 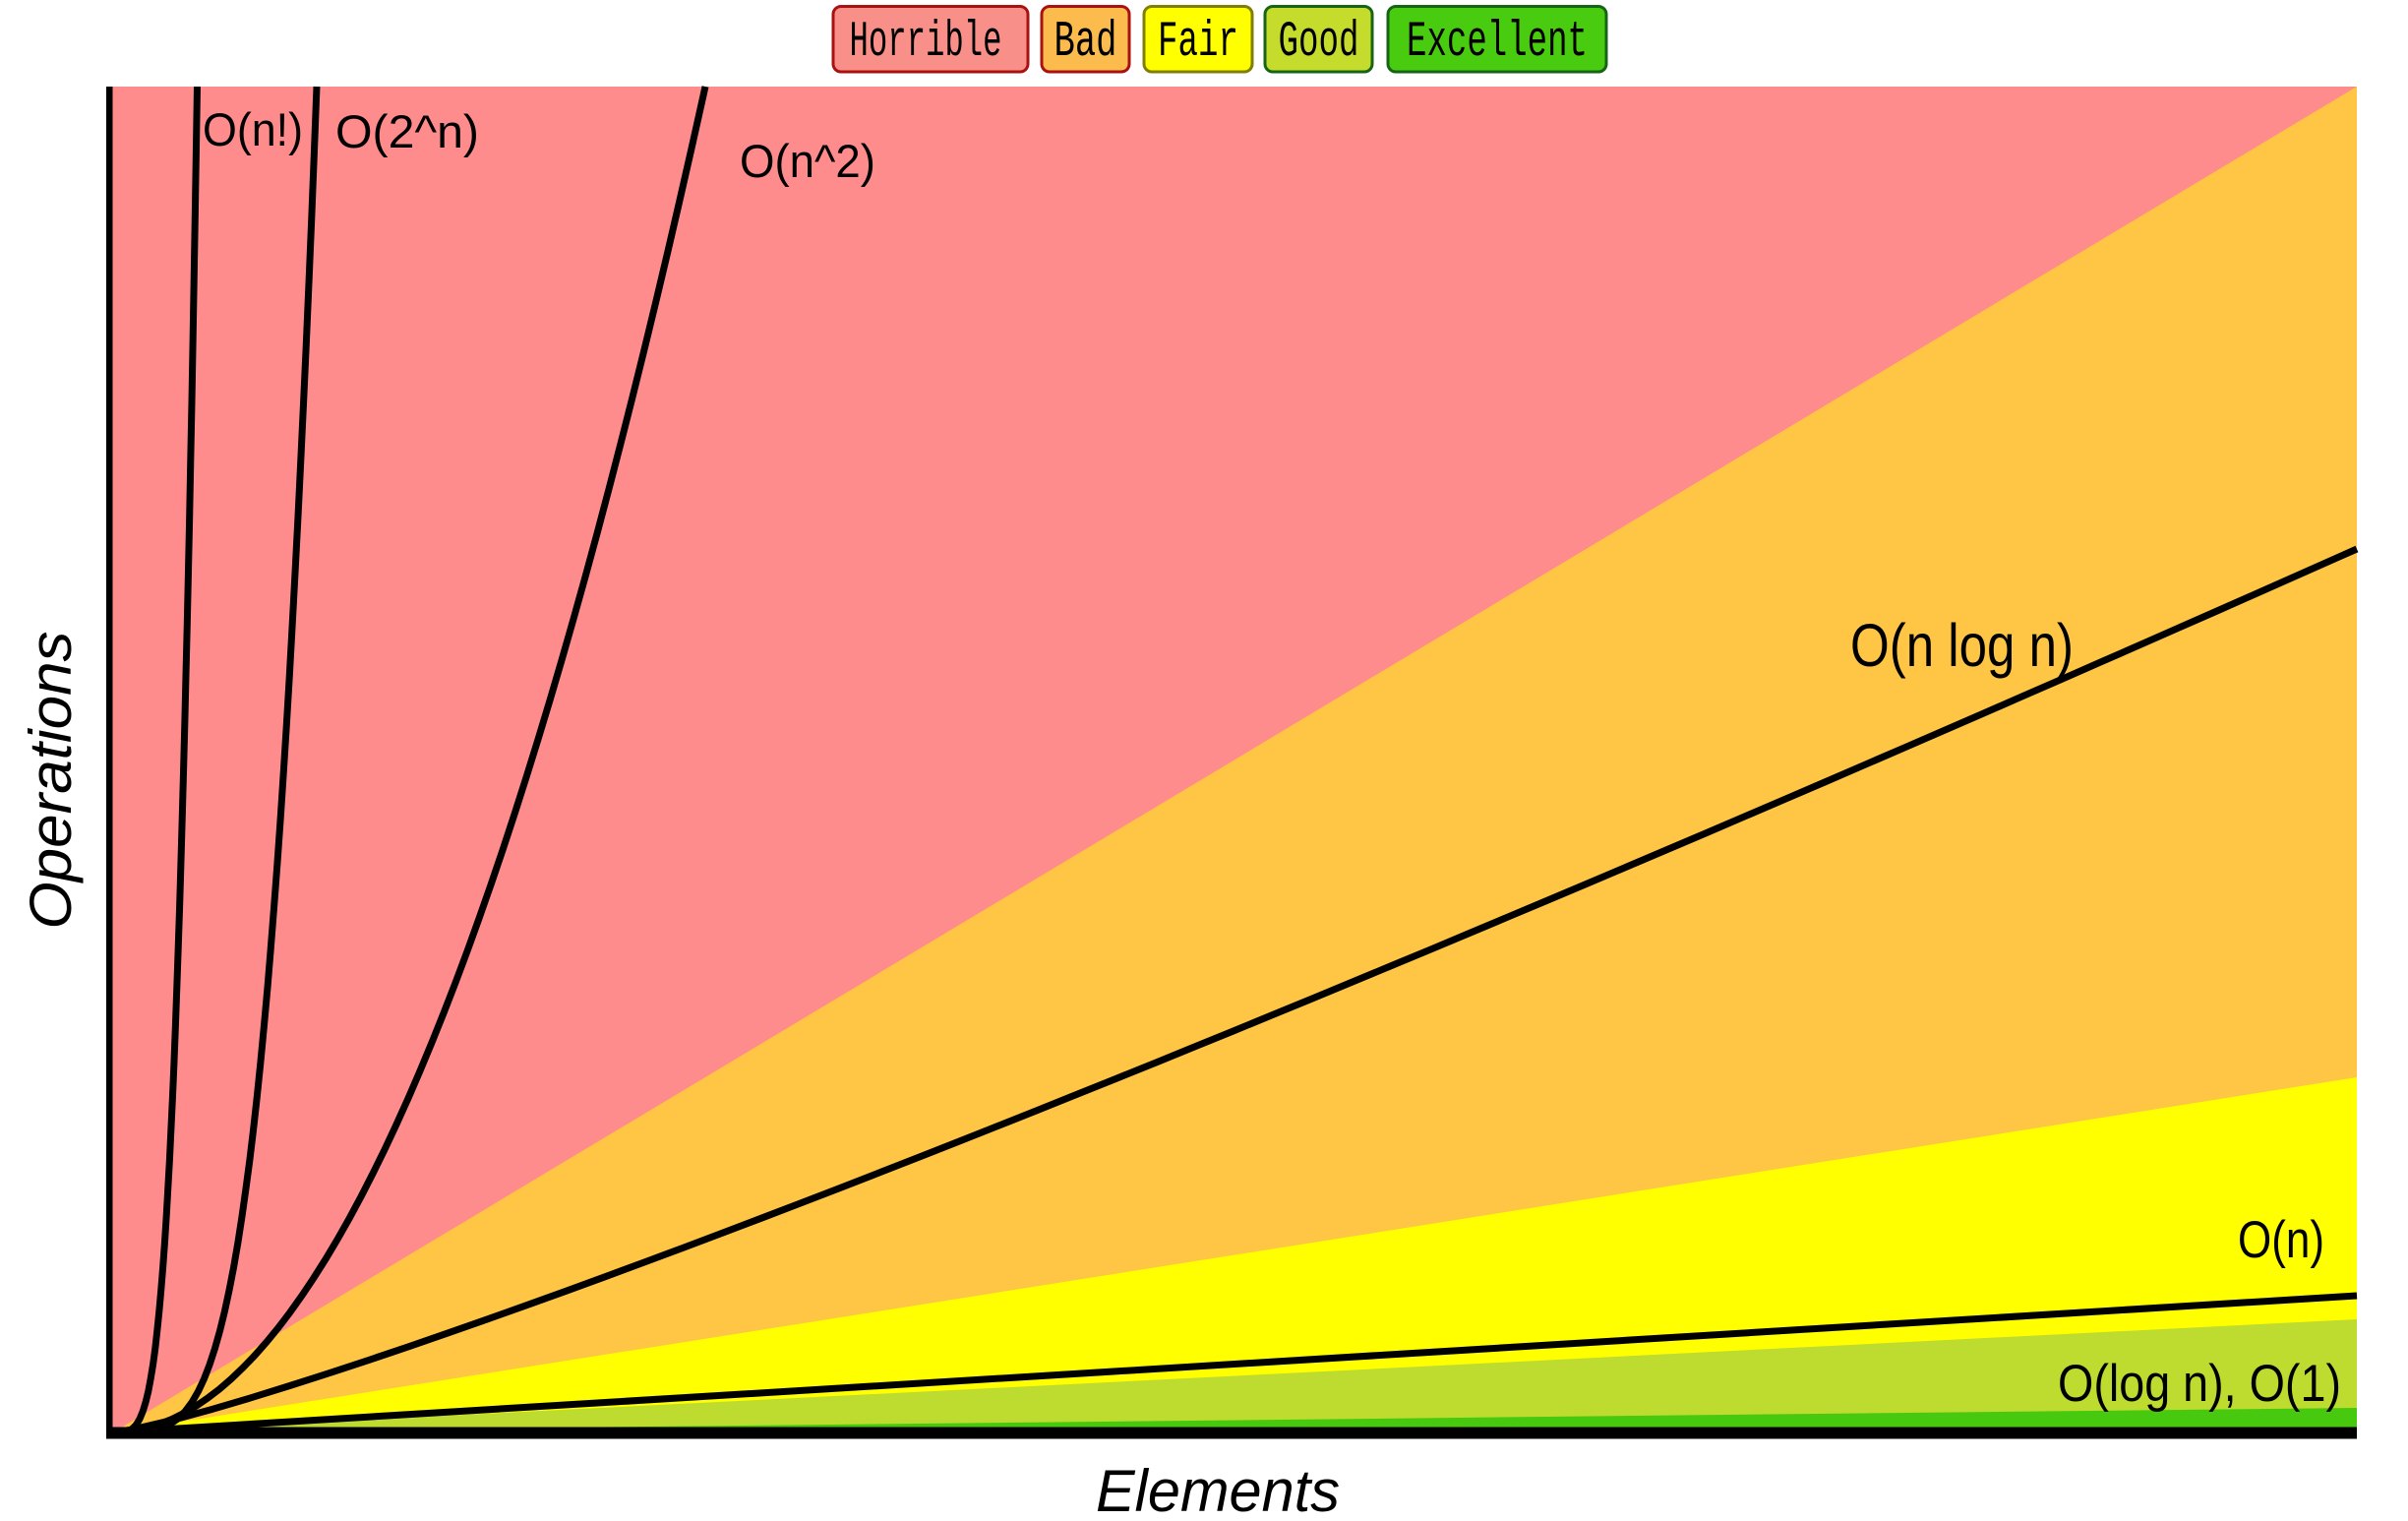 I want to click on svg-text: O(n log n), so click(x=1962, y=646).